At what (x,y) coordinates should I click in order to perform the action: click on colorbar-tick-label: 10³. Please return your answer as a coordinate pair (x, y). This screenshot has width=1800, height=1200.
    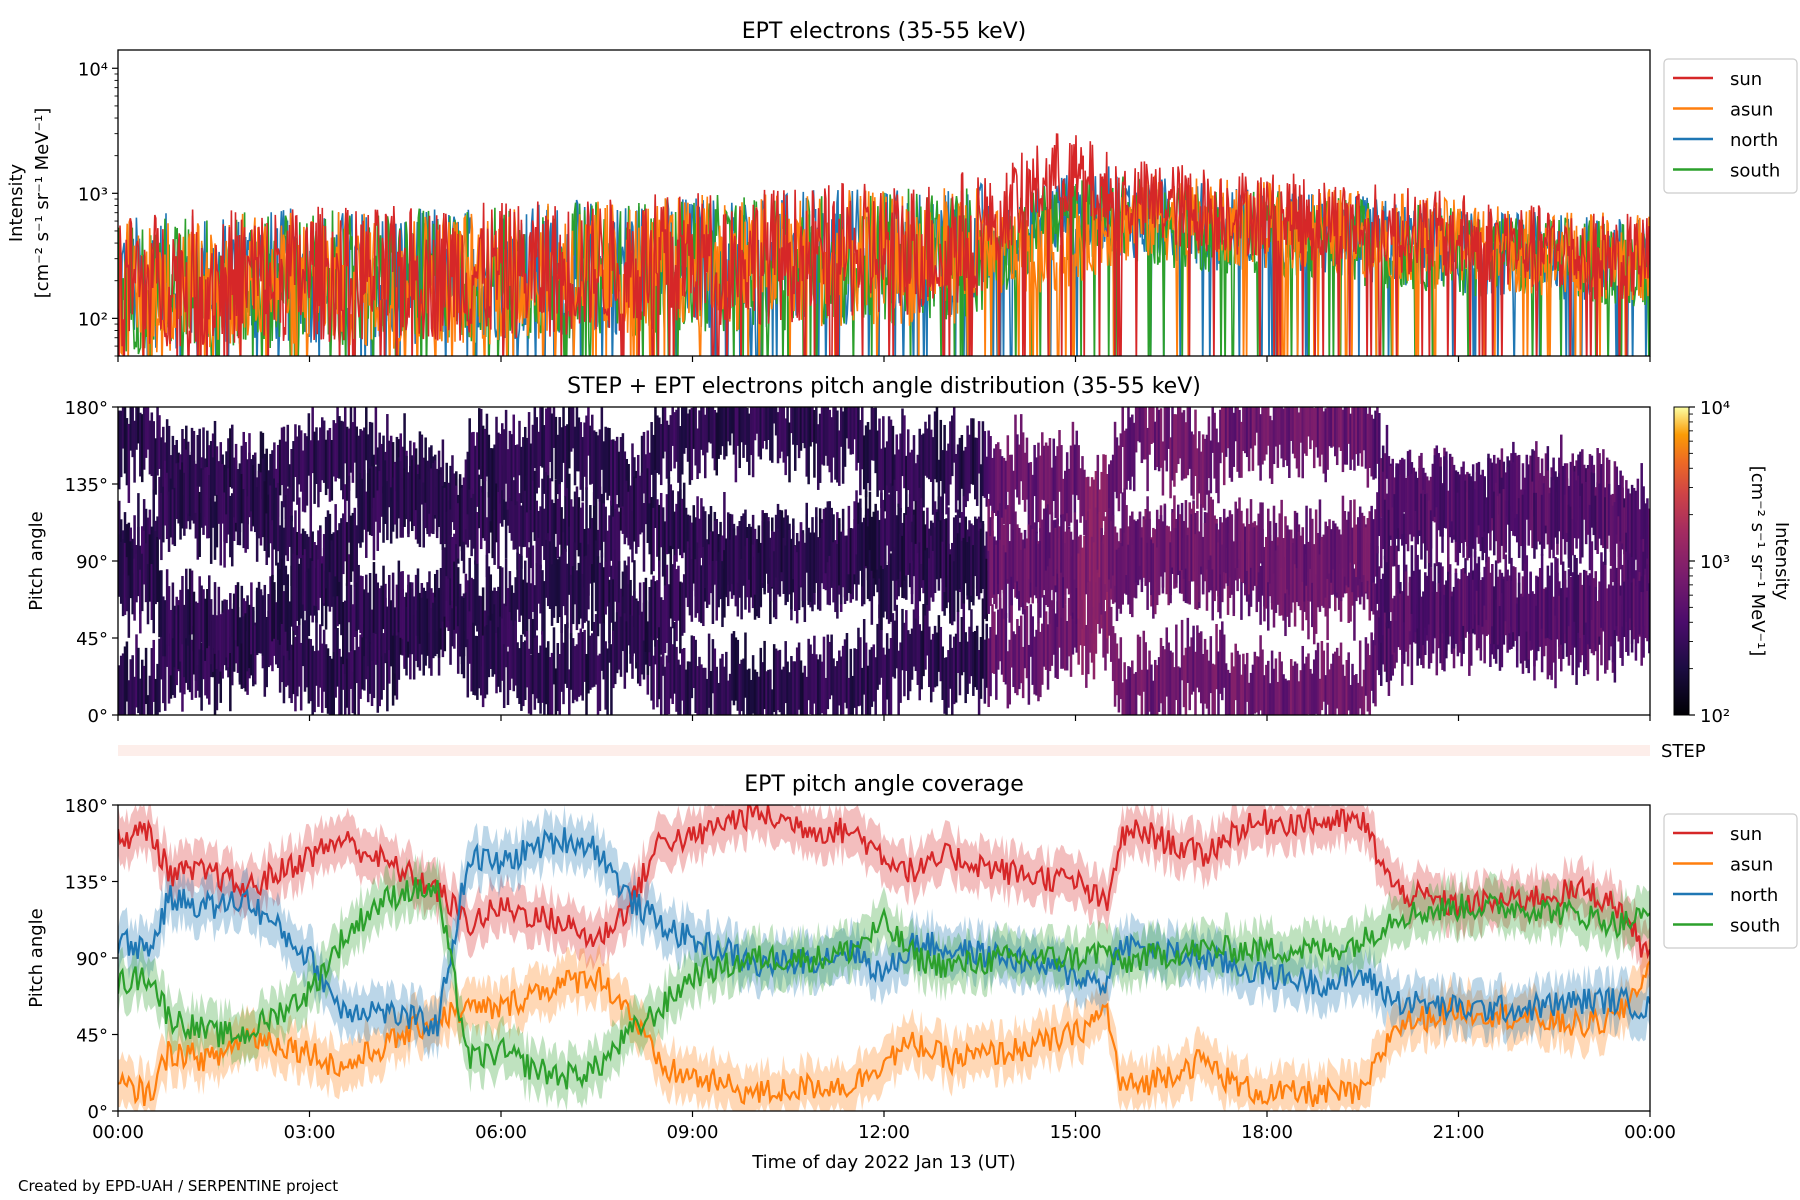
    Looking at the image, I should click on (1715, 562).